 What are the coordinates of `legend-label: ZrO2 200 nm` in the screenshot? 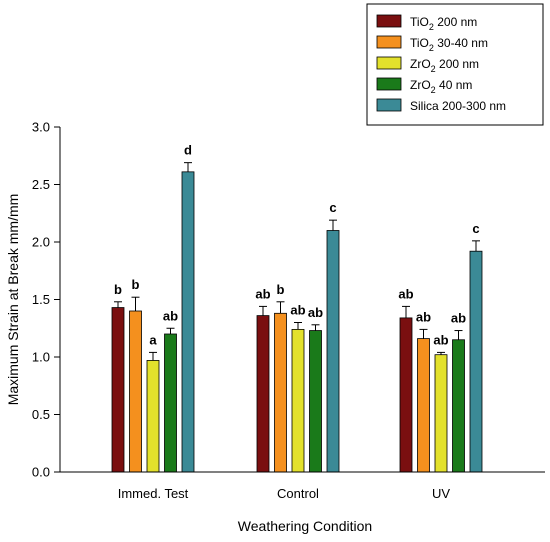 It's located at (444, 65).